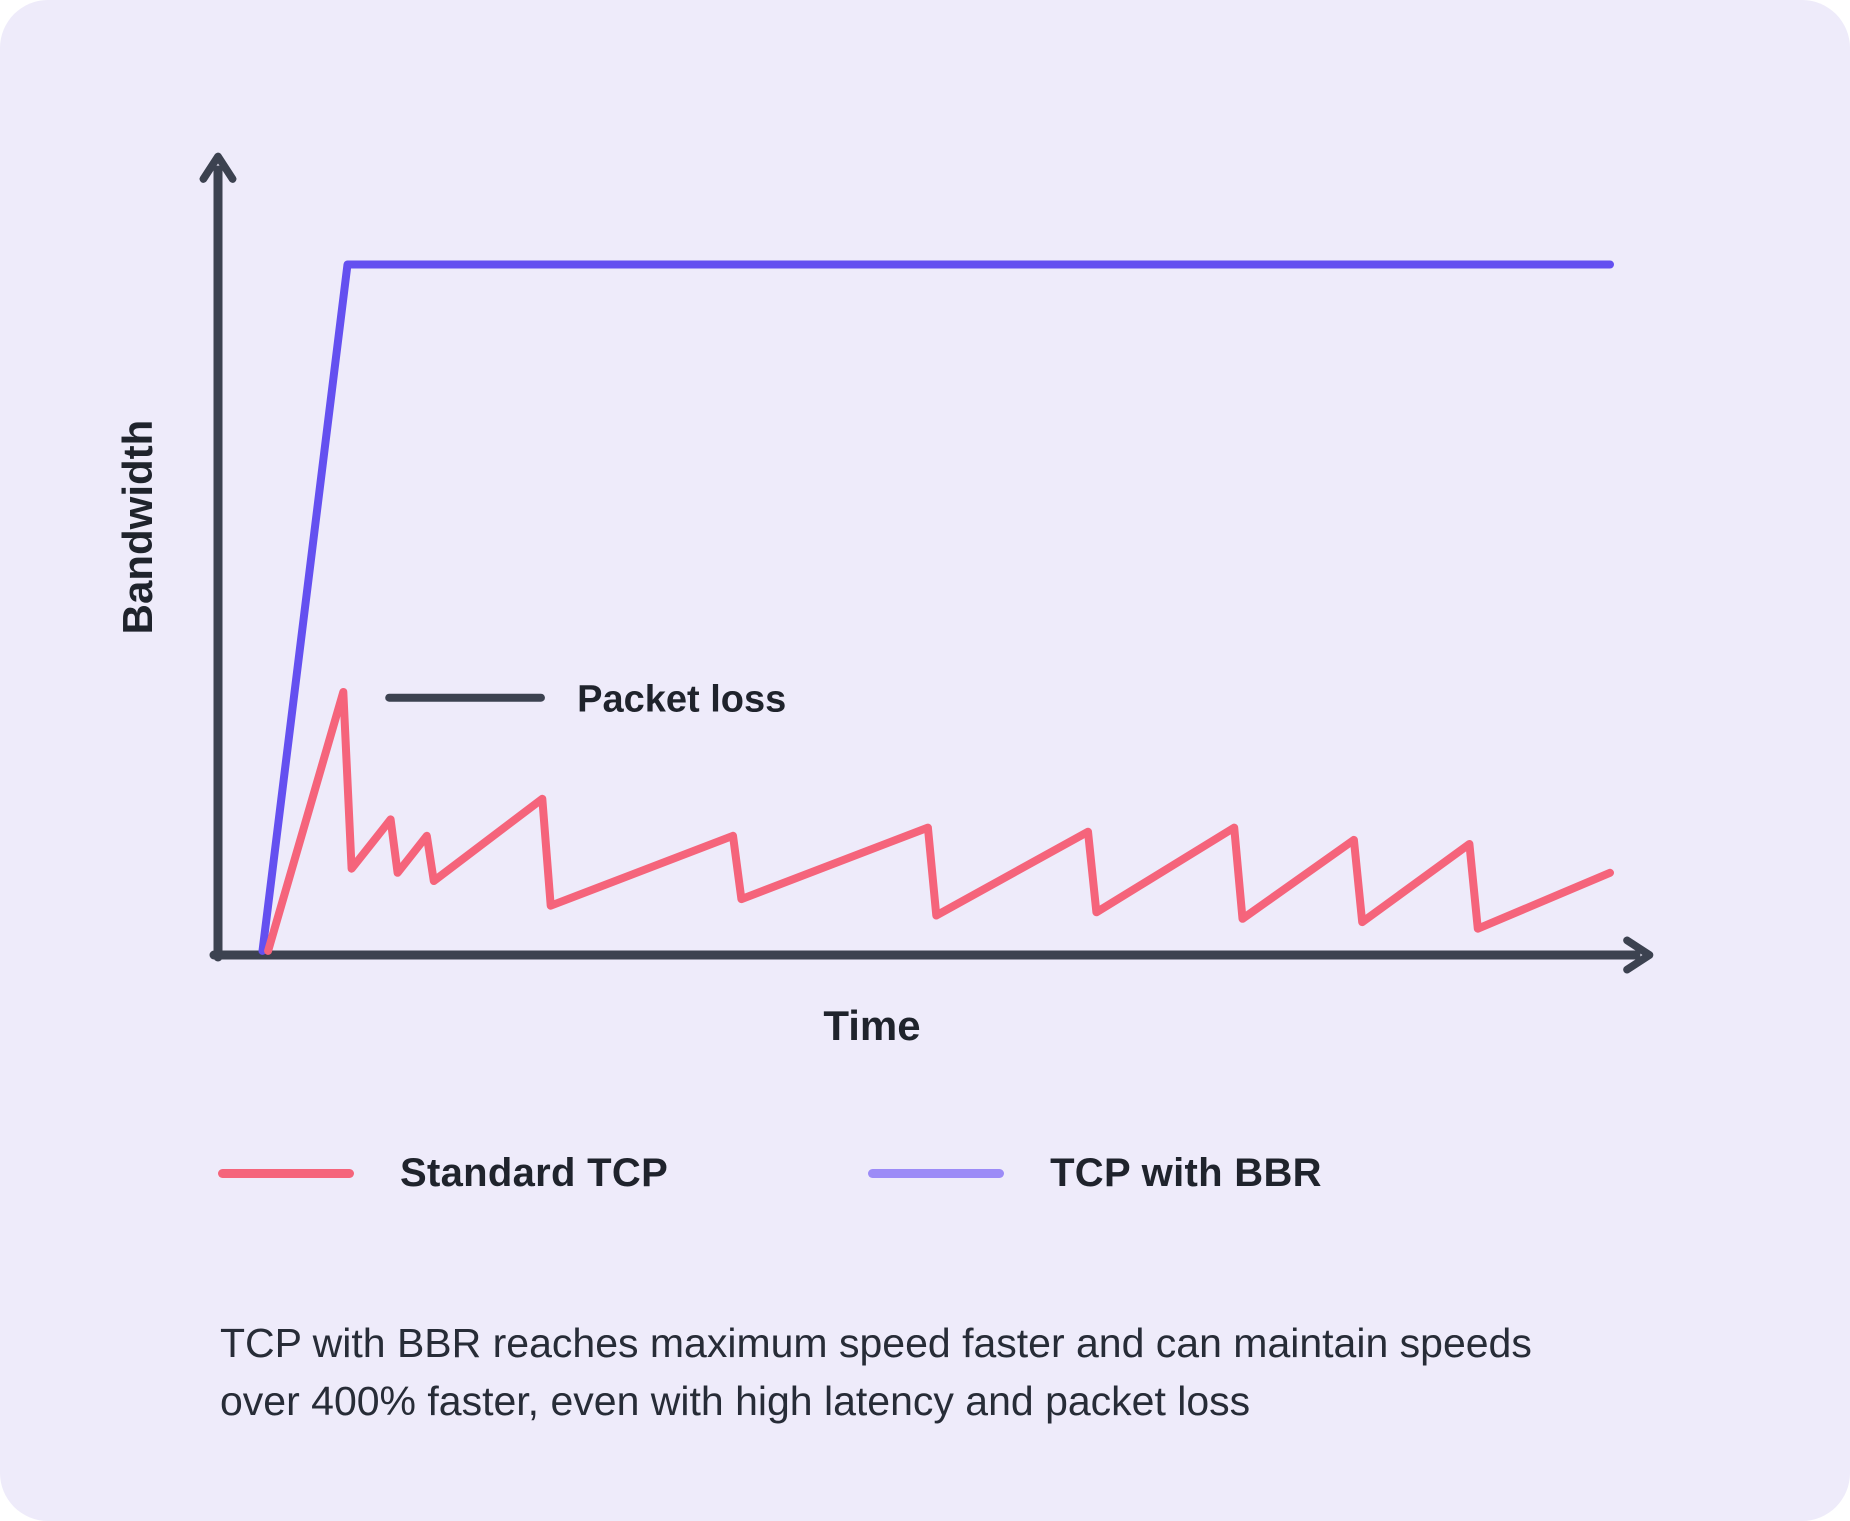 The width and height of the screenshot is (1850, 1521). I want to click on standard-tcp-label: Standard TCP, so click(534, 1173).